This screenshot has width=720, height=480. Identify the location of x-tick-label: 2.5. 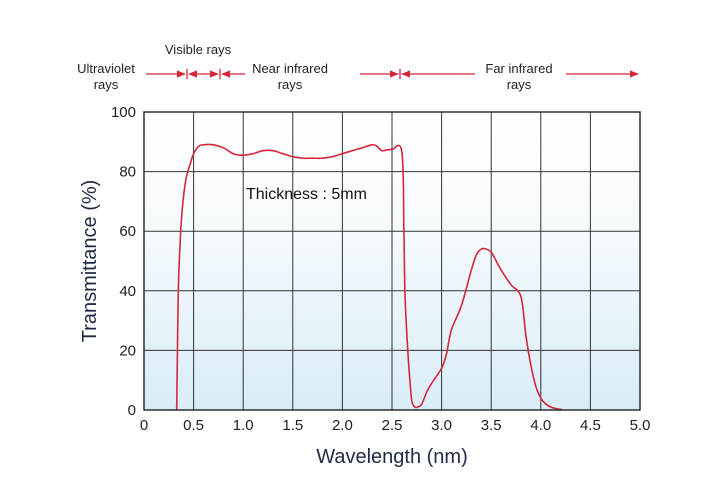
(392, 425).